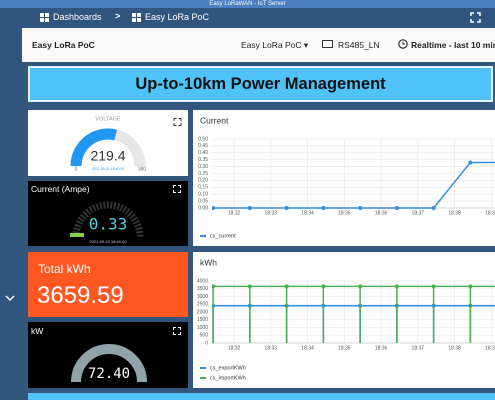  What do you see at coordinates (202, 305) in the screenshot?
I see `y-tick-label: 2500` at bounding box center [202, 305].